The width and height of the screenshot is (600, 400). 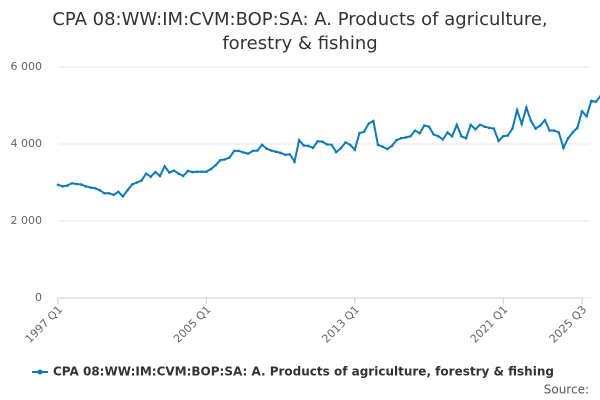 What do you see at coordinates (566, 390) in the screenshot?
I see `source: Source:` at bounding box center [566, 390].